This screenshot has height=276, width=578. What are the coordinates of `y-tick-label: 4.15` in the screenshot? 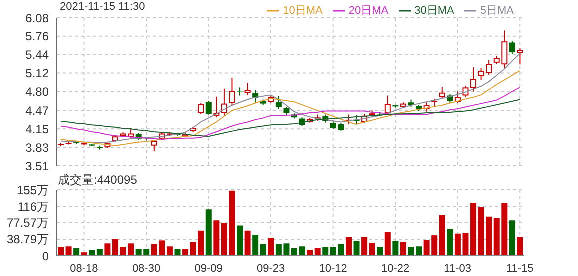 It's located at (38, 129).